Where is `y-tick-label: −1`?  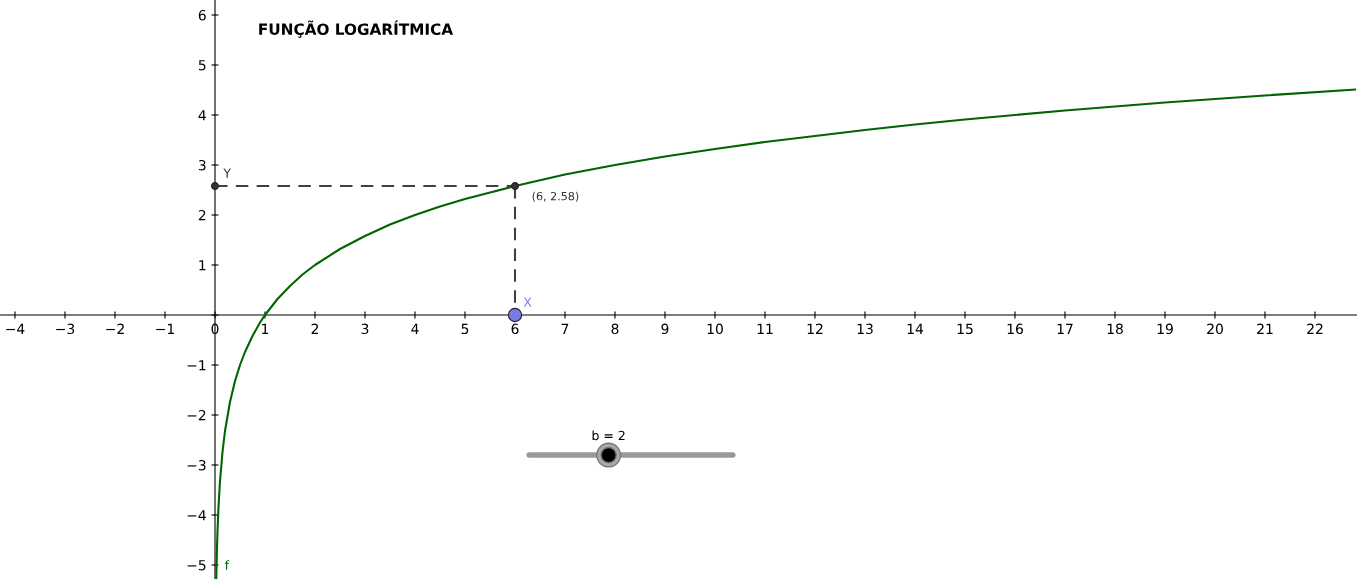 y-tick-label: −1 is located at coordinates (196, 365).